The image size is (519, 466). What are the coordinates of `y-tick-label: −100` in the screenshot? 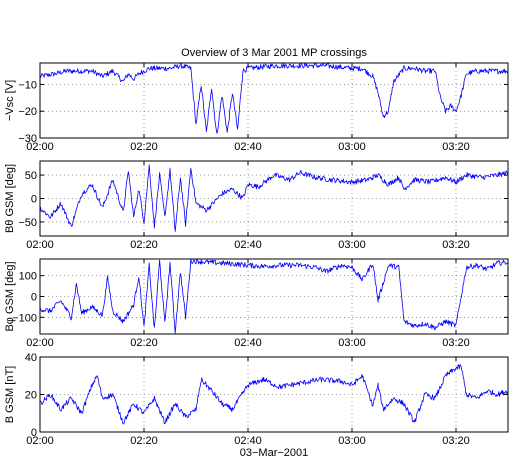 It's located at (24, 318).